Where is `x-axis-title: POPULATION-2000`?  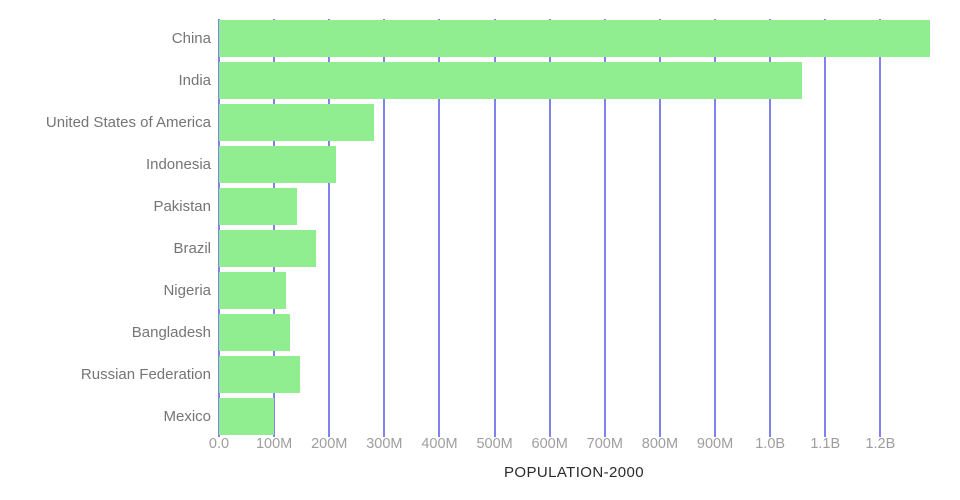 x-axis-title: POPULATION-2000 is located at coordinates (574, 472).